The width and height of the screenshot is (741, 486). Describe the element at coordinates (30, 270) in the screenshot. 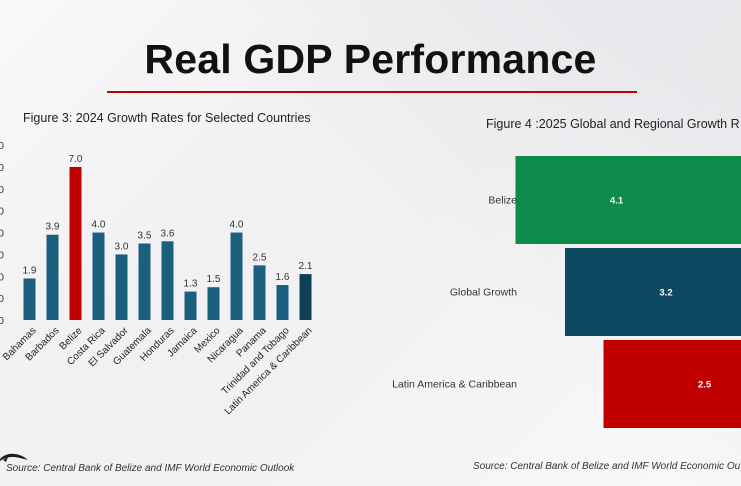

I see `bar-value-label: 1.9` at that location.